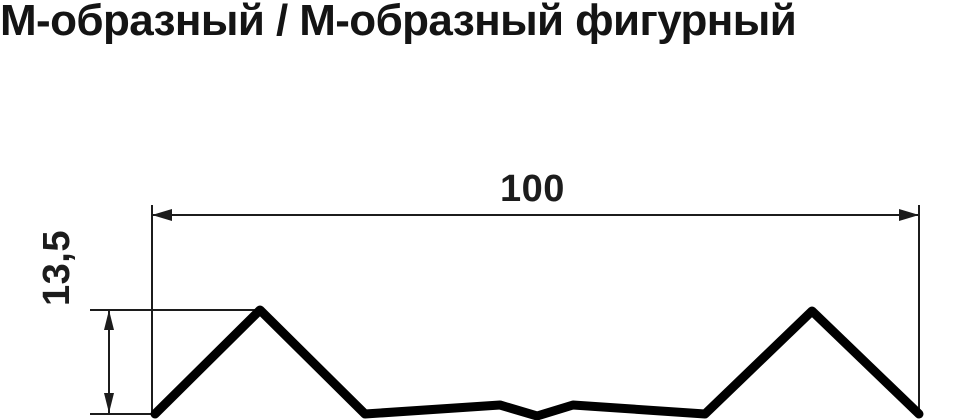  I want to click on width-dimension-label: 100, so click(532, 189).